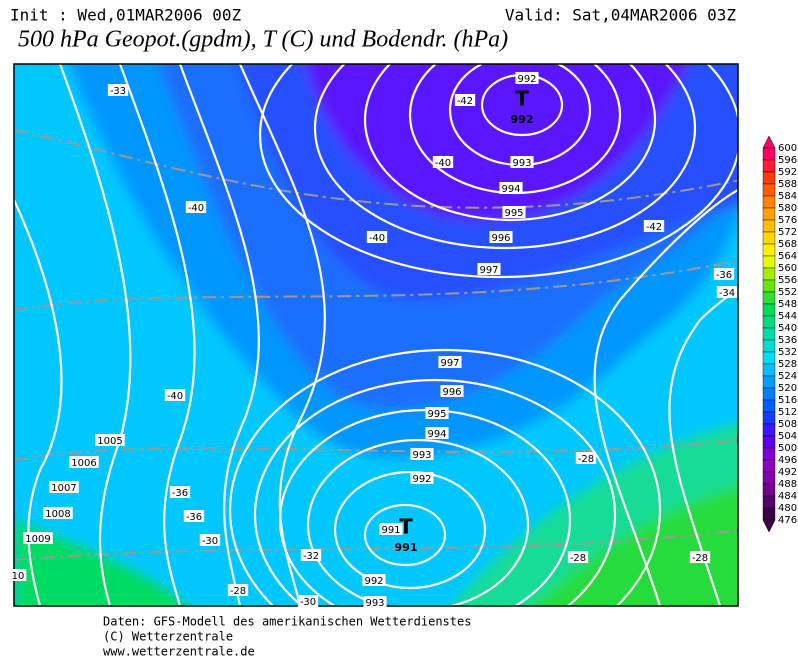 This screenshot has width=798, height=662. I want to click on legend-label: 480, so click(787, 508).